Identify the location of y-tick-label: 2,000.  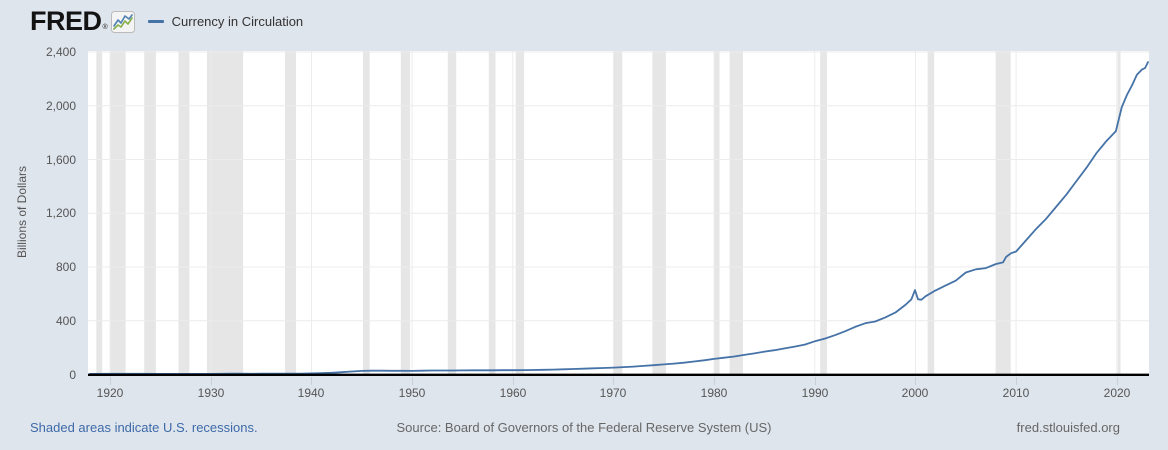
(60, 106).